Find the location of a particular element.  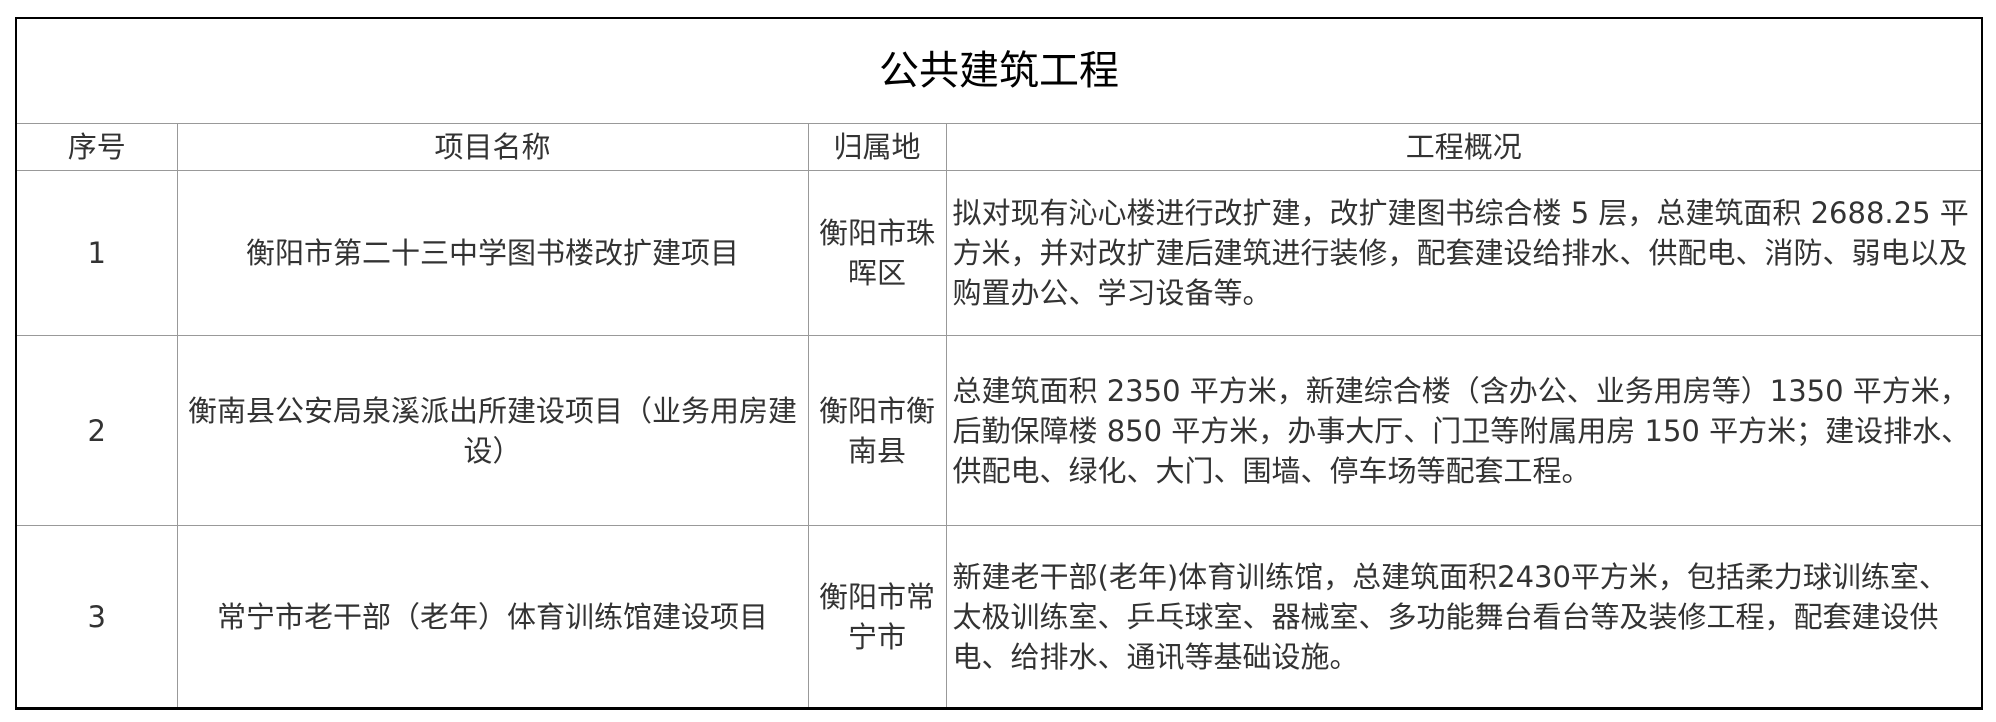

table-title: 公共建筑工程 is located at coordinates (999, 70).